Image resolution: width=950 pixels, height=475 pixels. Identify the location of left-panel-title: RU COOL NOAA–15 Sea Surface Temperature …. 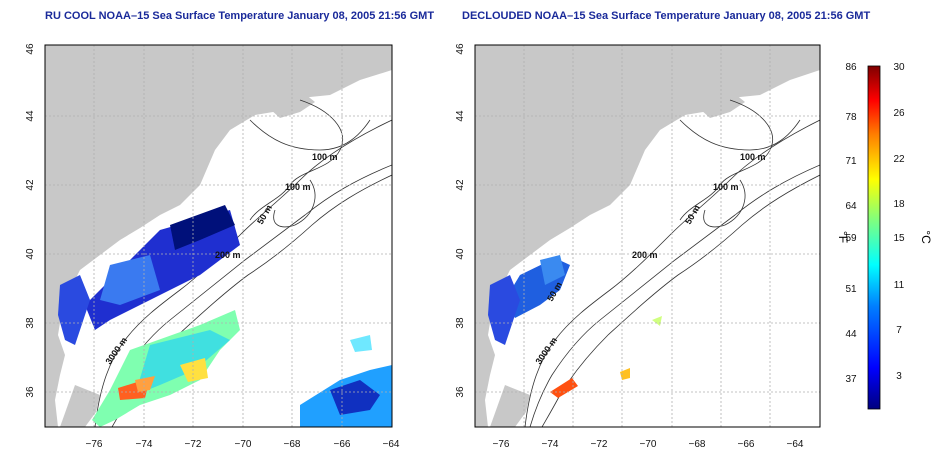
(240, 16).